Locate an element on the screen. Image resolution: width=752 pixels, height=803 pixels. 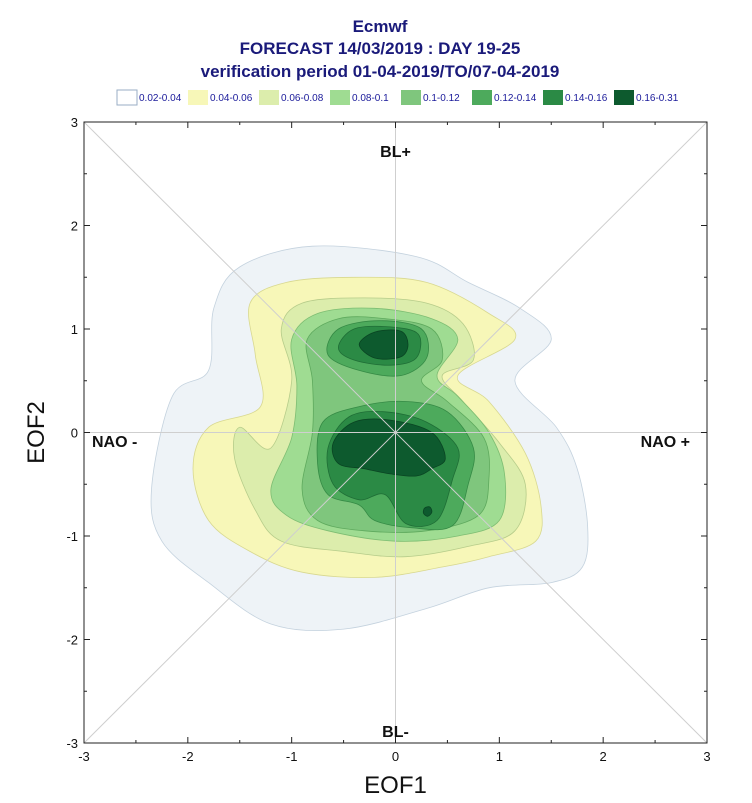
y-tick-label: 2 is located at coordinates (74, 226).